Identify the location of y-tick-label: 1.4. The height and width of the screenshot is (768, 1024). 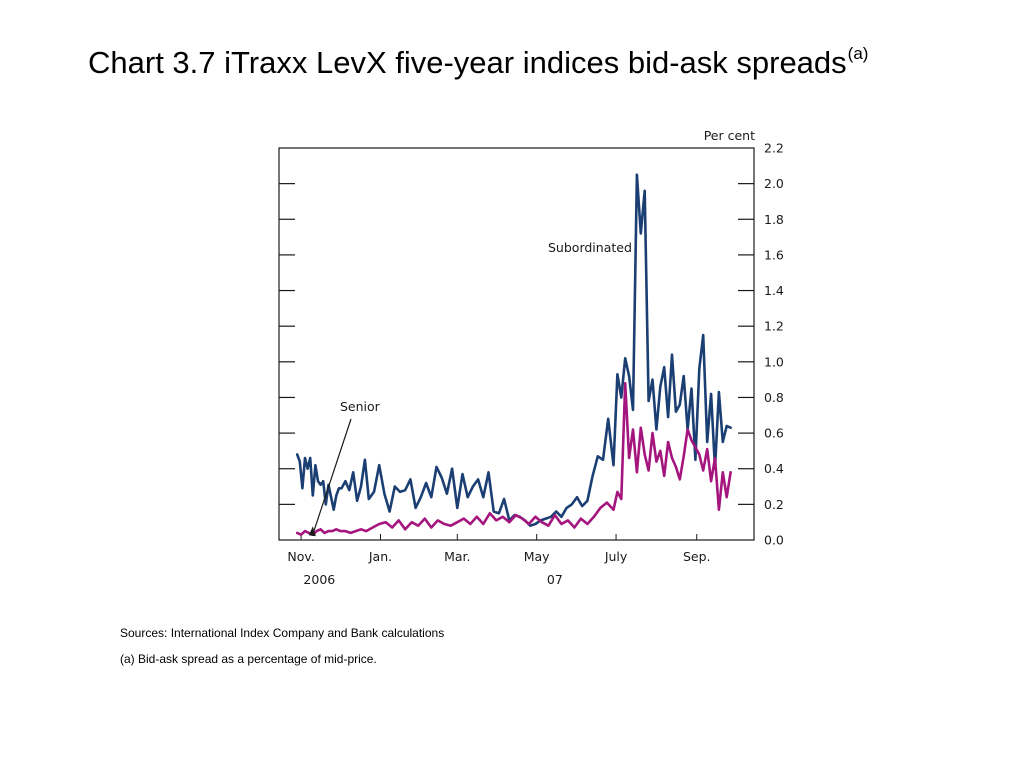
(774, 290).